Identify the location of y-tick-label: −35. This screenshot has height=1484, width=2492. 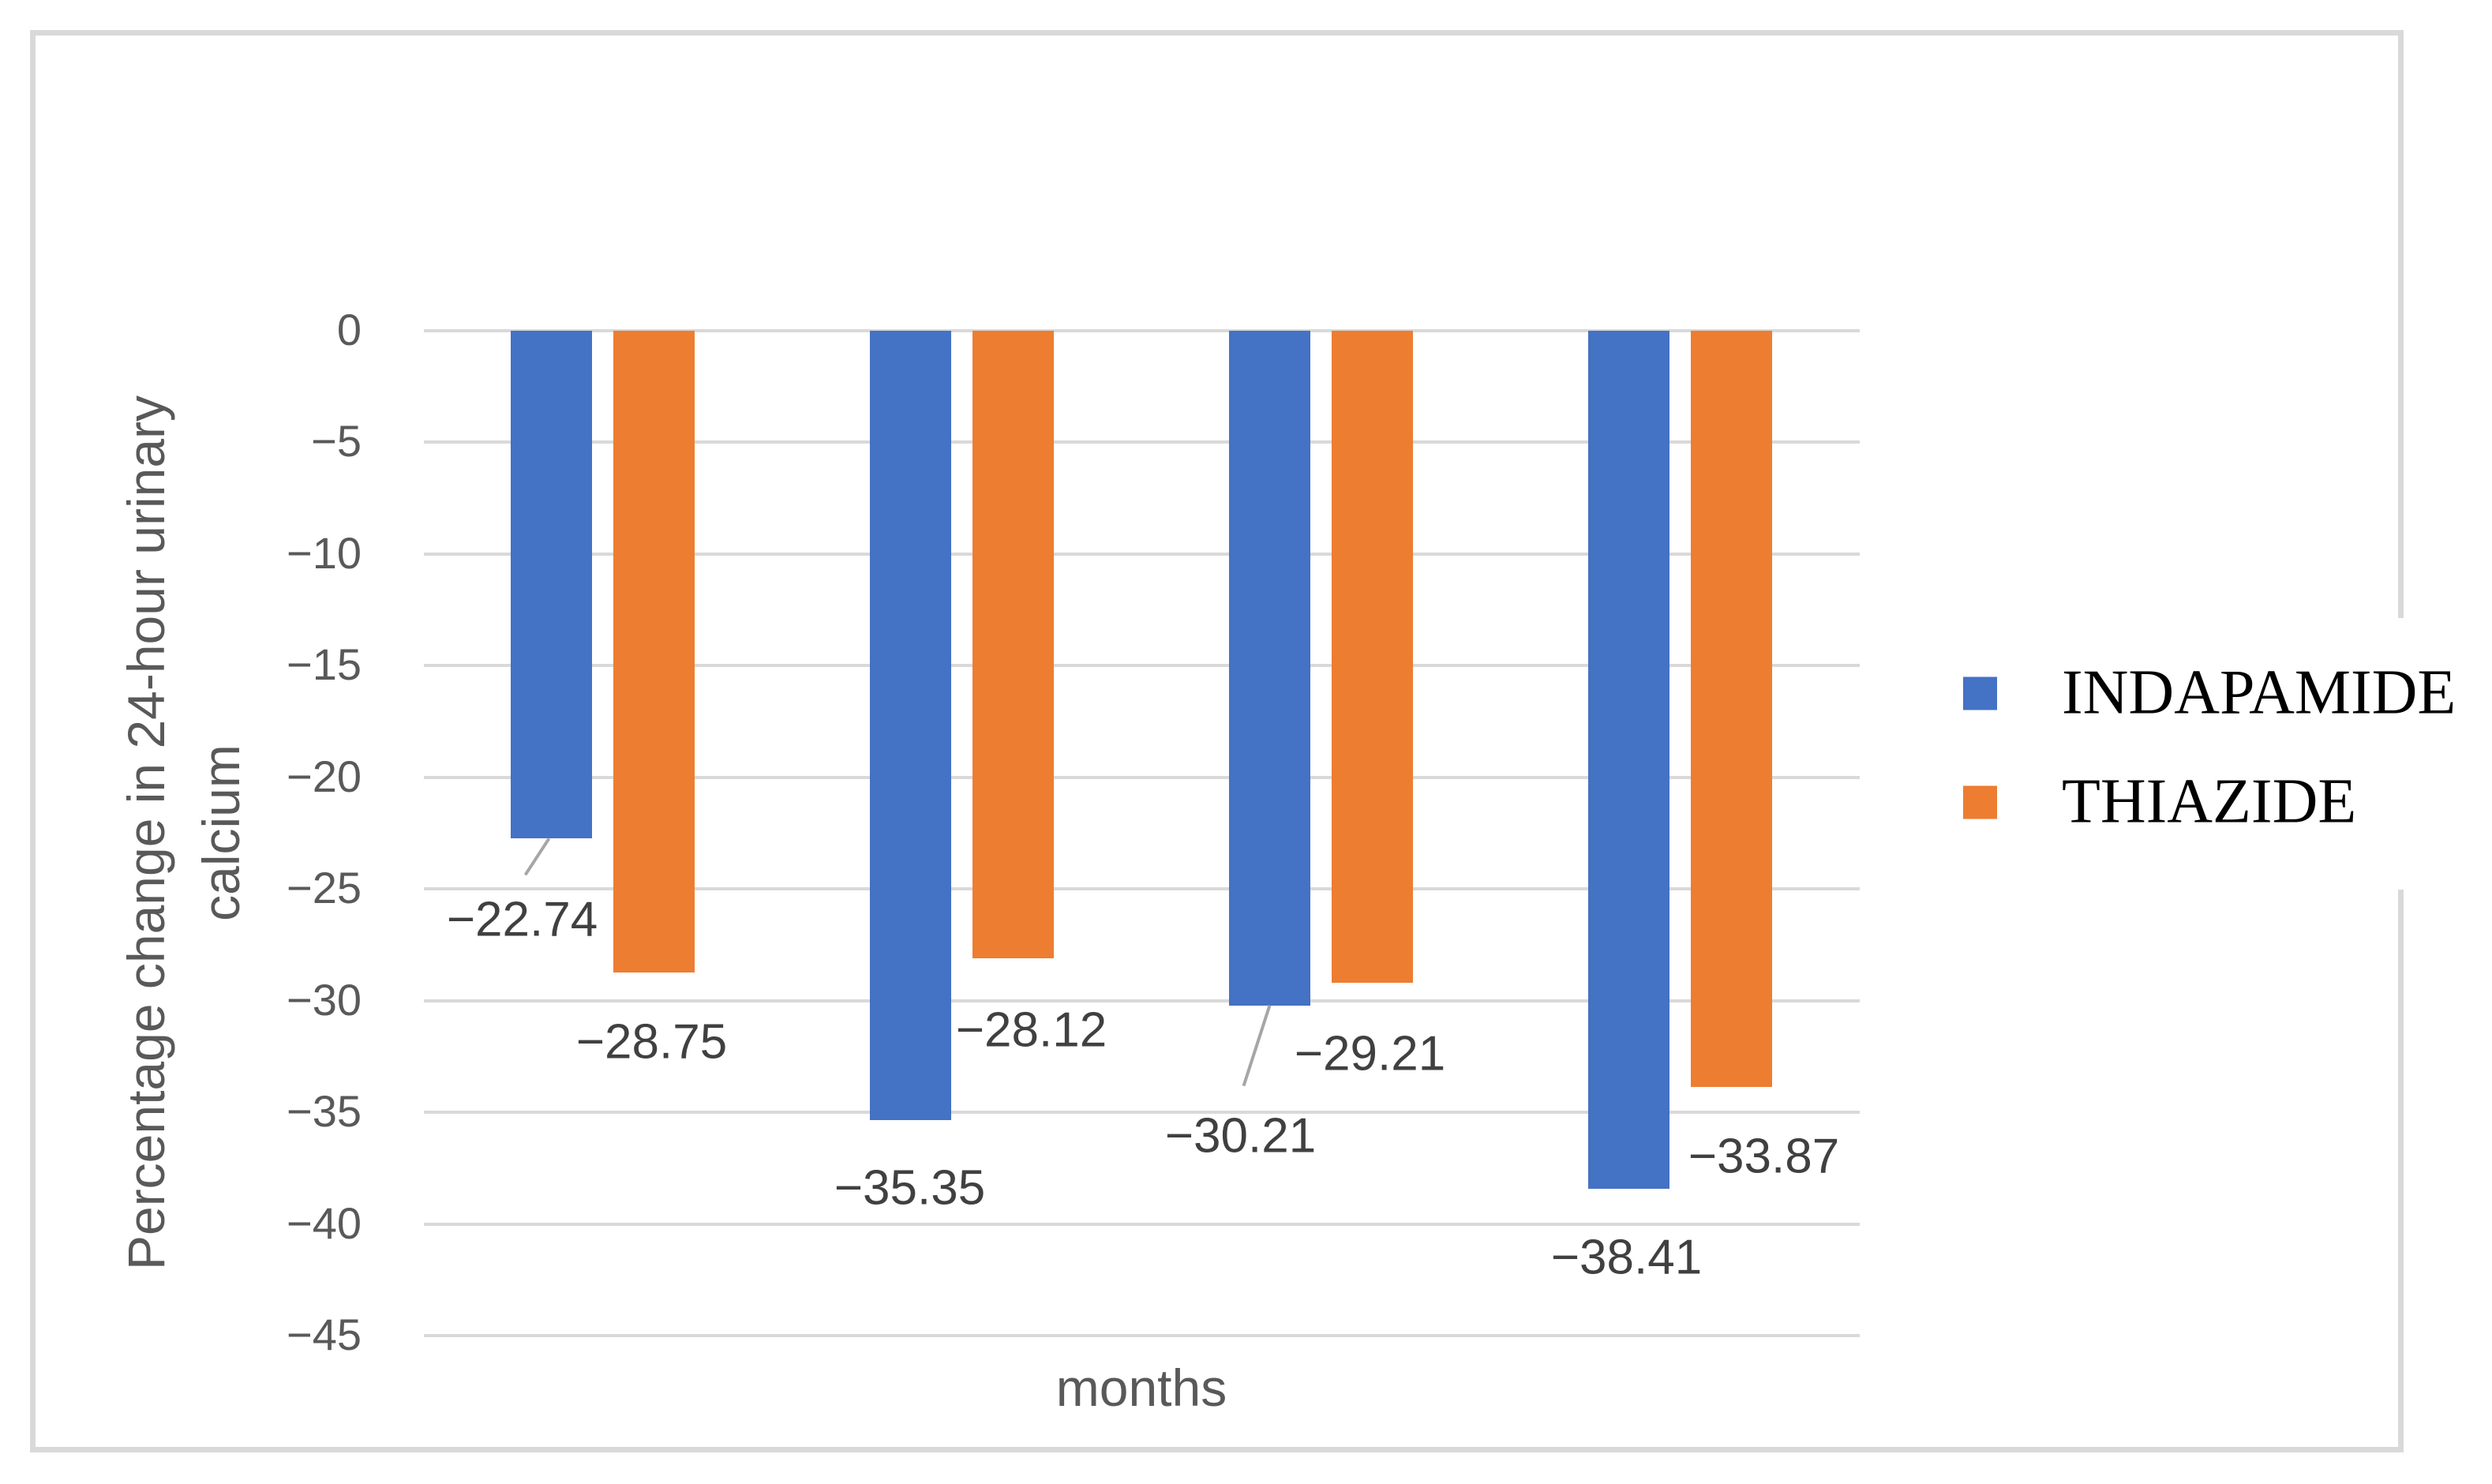
(324, 1111).